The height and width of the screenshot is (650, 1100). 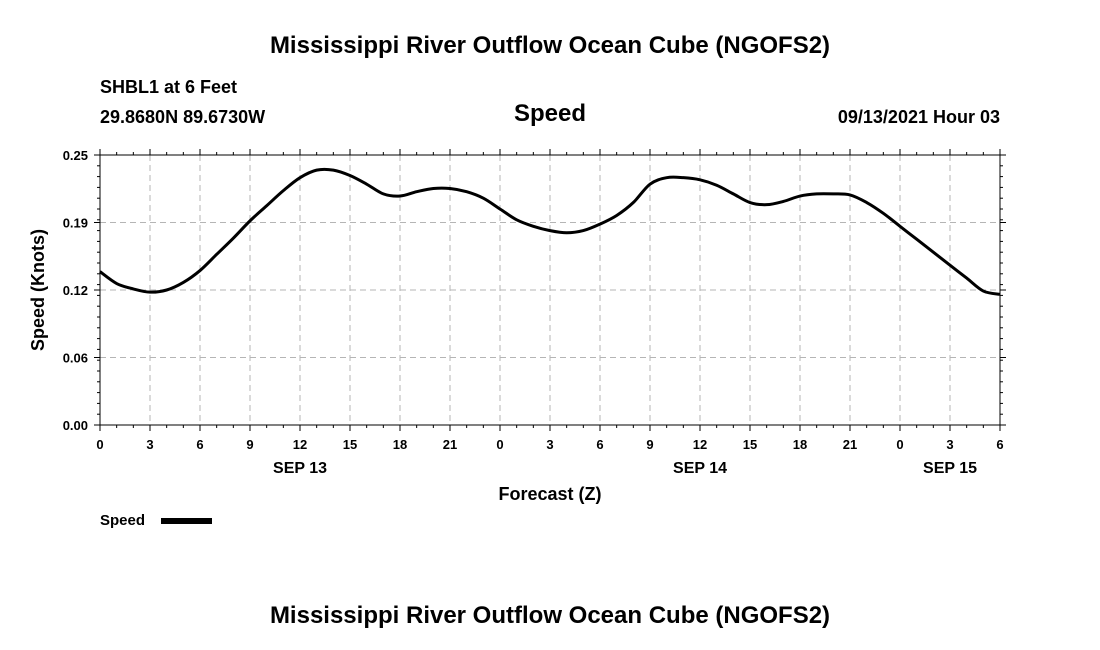 I want to click on station-label: SHBL1 at 6 Feet, so click(x=169, y=87).